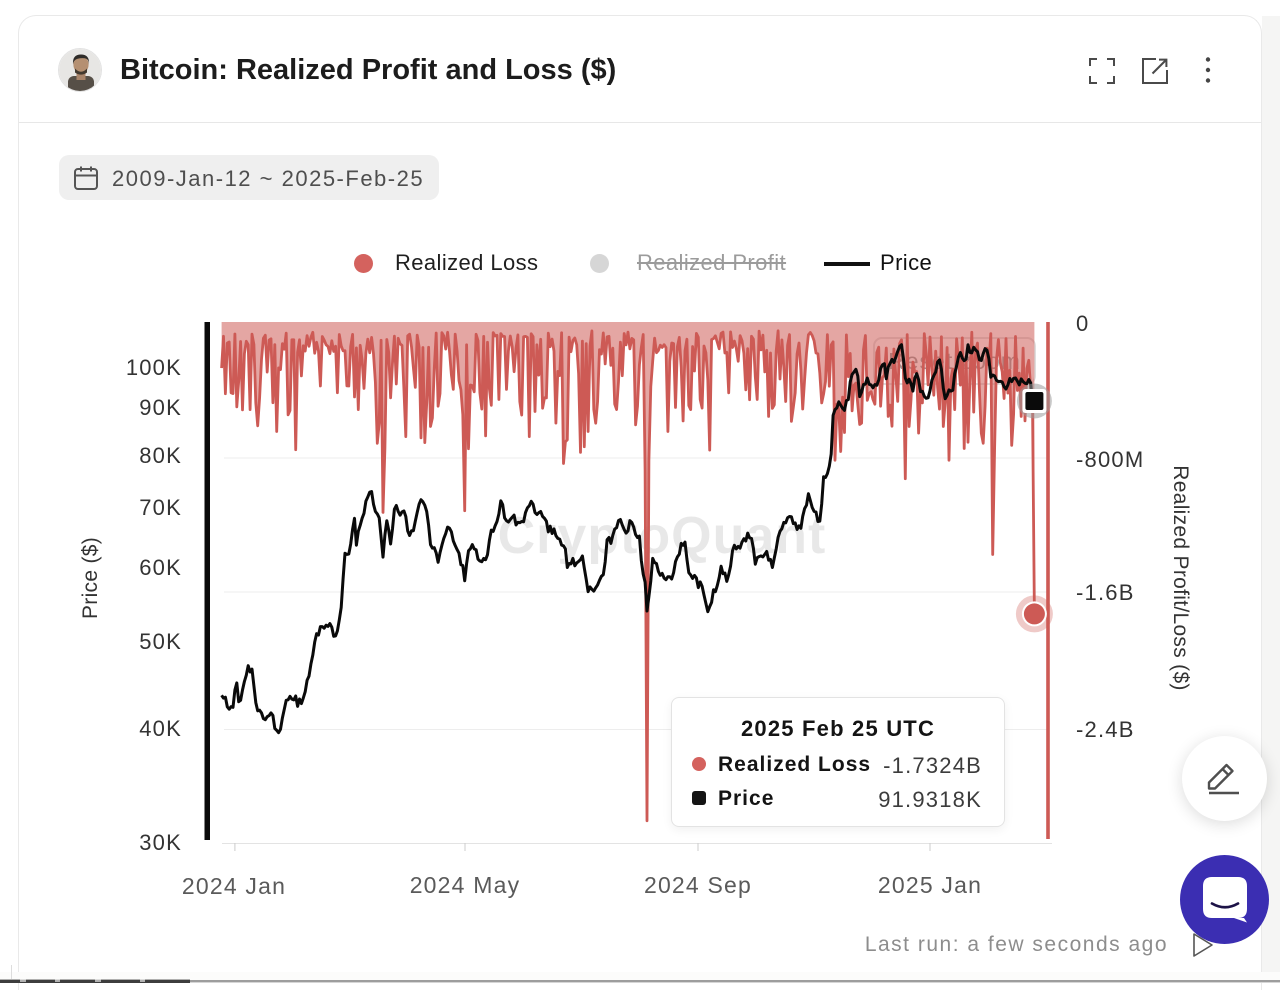 Image resolution: width=1280 pixels, height=990 pixels. I want to click on svg-text: 2024 Jan, so click(234, 886).